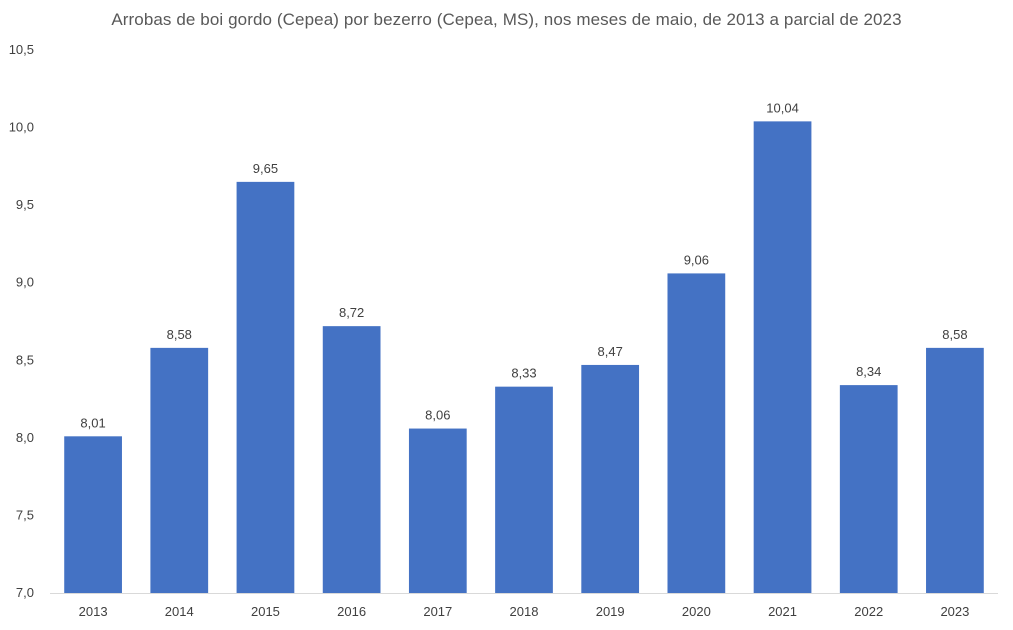  I want to click on y-tick-label: 10,5, so click(21, 49).